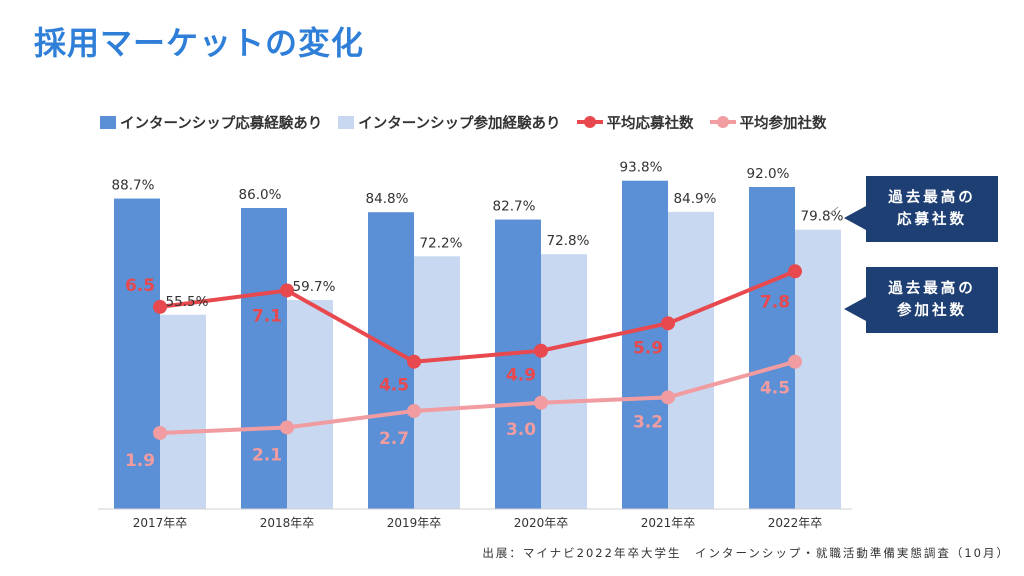 The width and height of the screenshot is (1024, 576). What do you see at coordinates (932, 198) in the screenshot?
I see `callout-apply-line1: 過去最高の` at bounding box center [932, 198].